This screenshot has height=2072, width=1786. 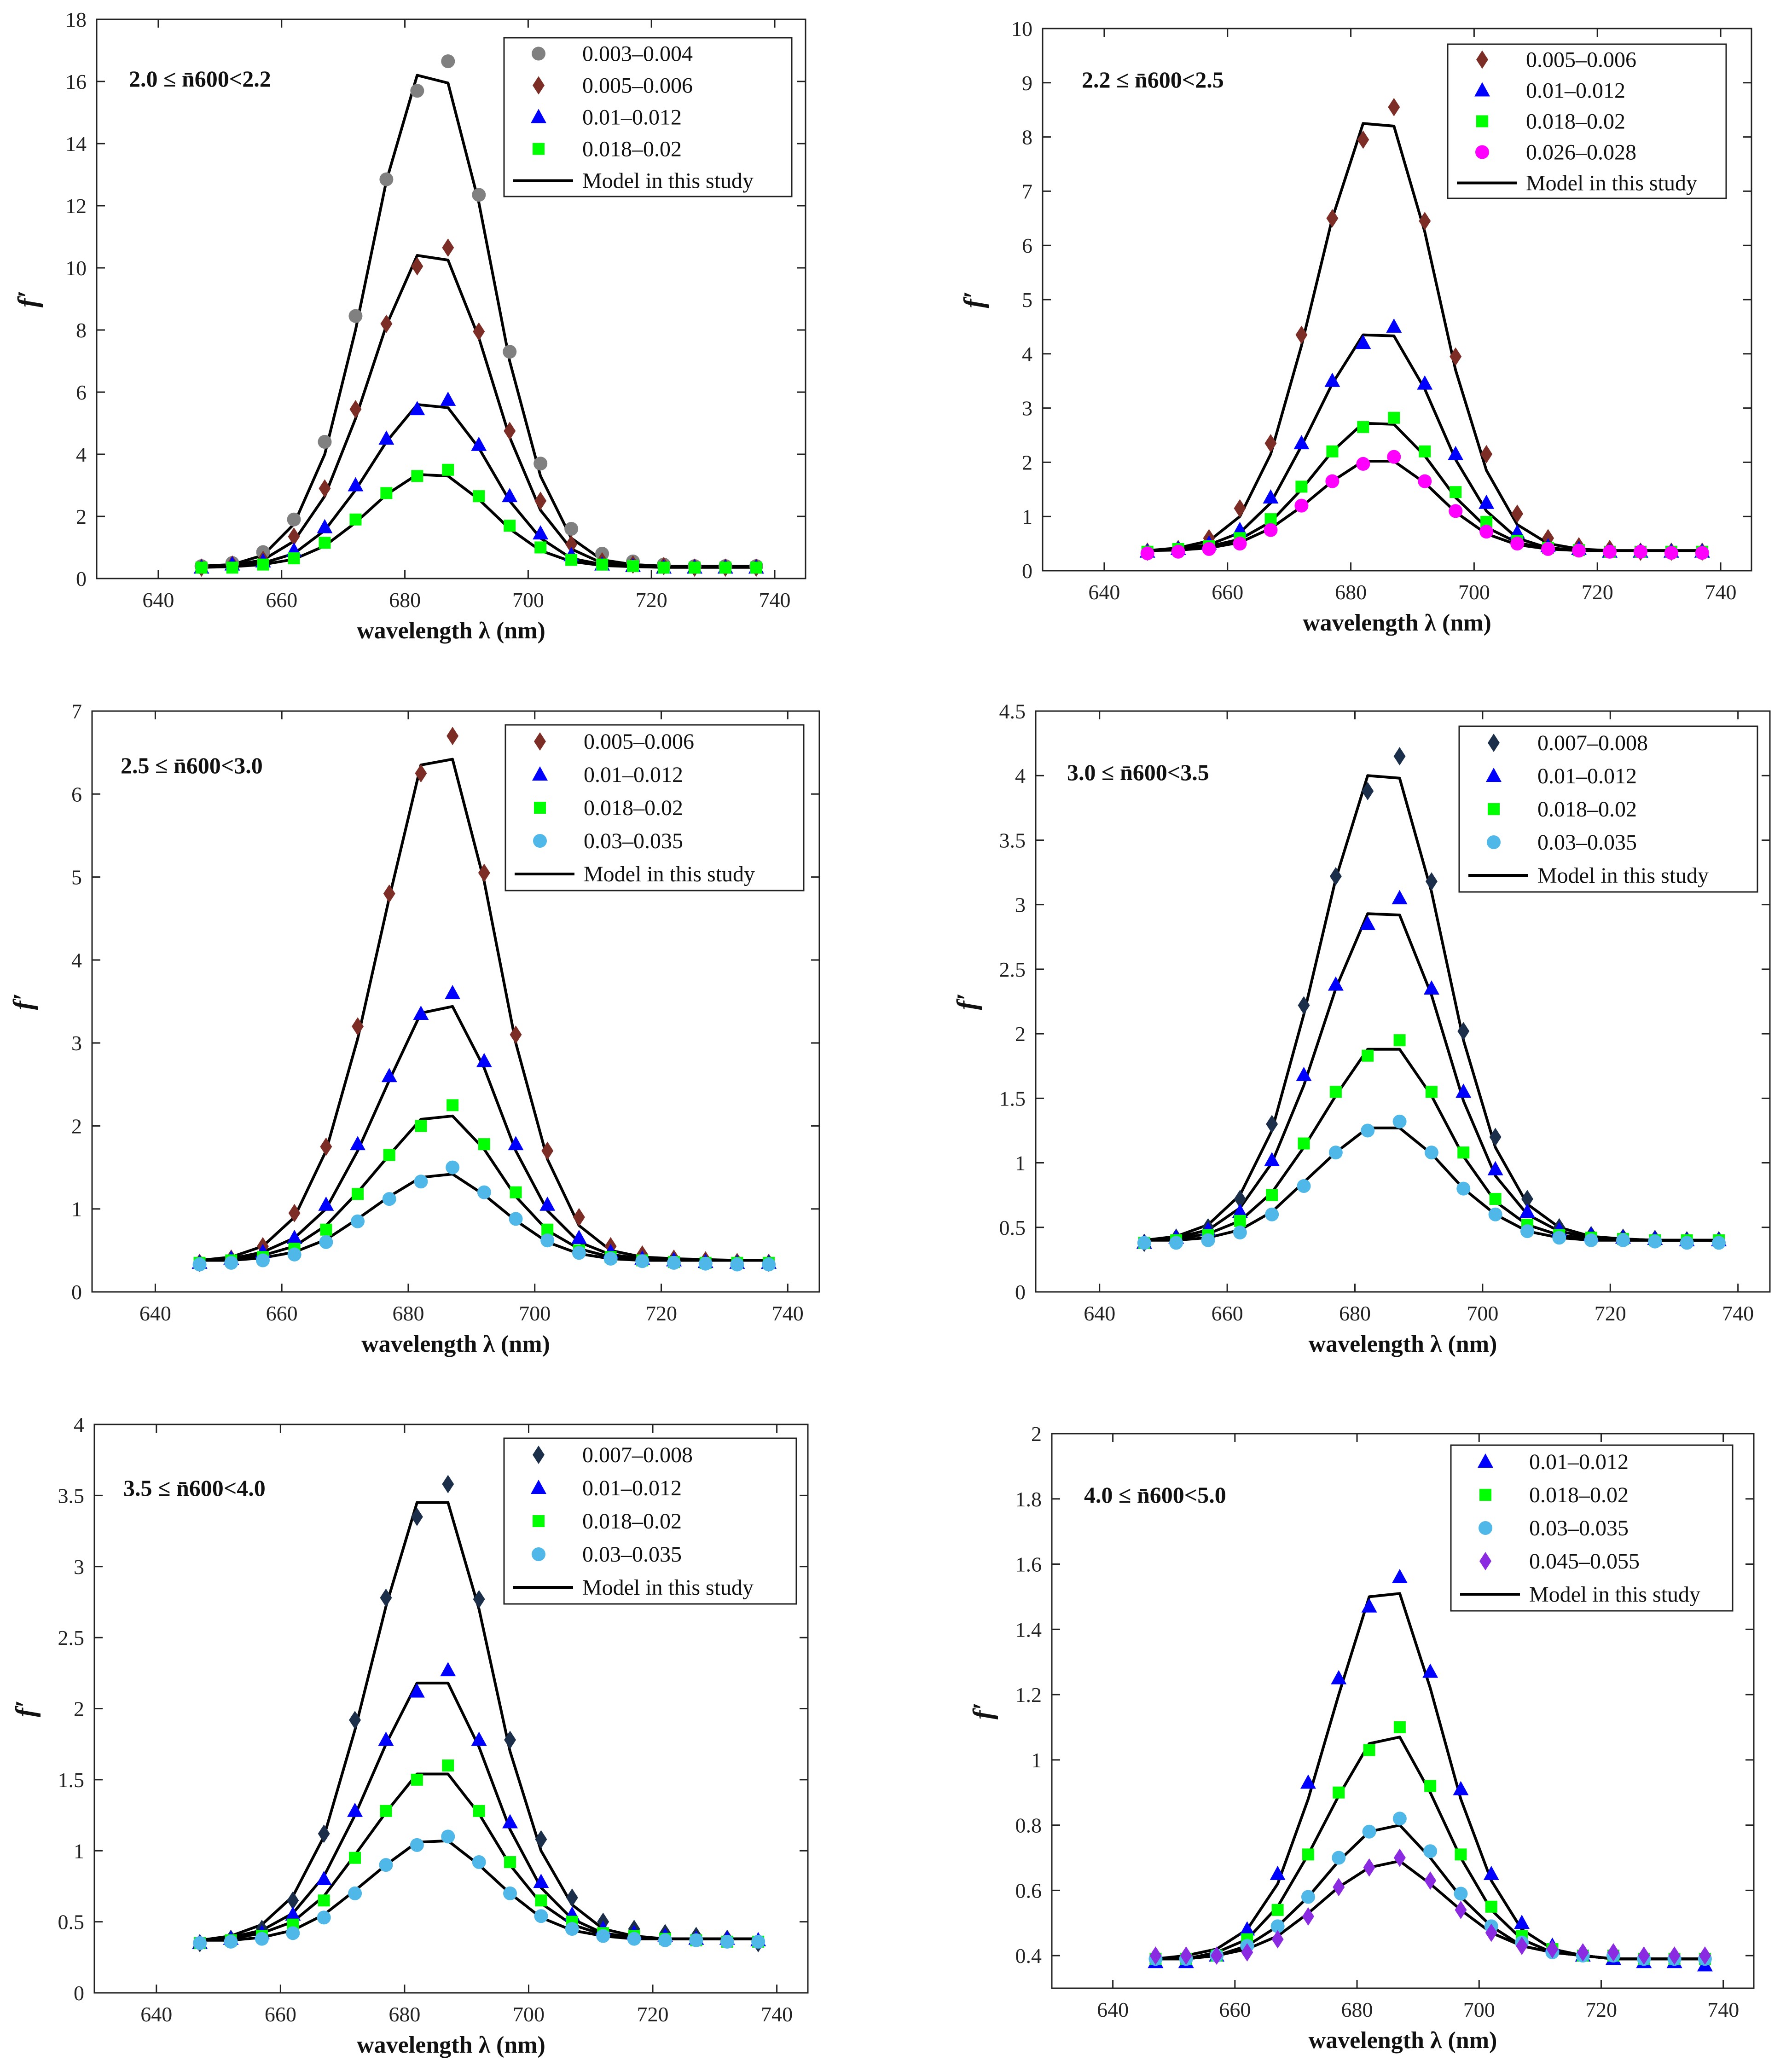 What do you see at coordinates (1021, 29) in the screenshot?
I see `y-tick-label: 10` at bounding box center [1021, 29].